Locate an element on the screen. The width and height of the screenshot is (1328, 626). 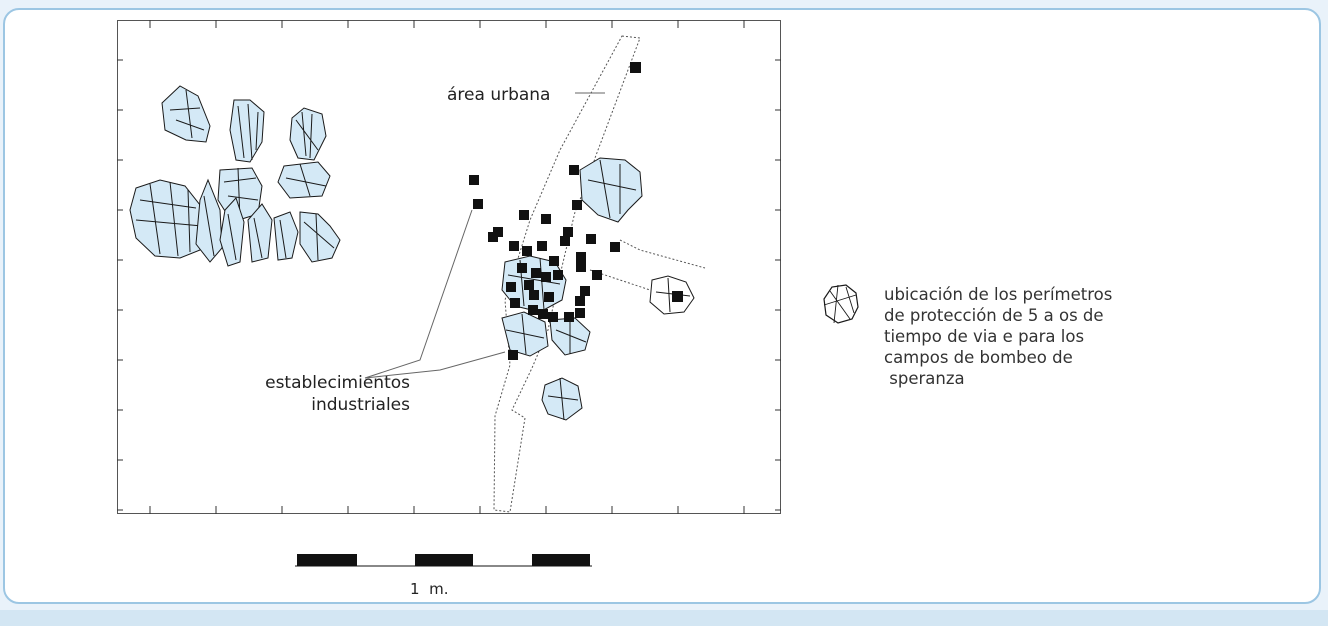
legend-line-3: tiempo de via e para los is located at coordinates (984, 336).